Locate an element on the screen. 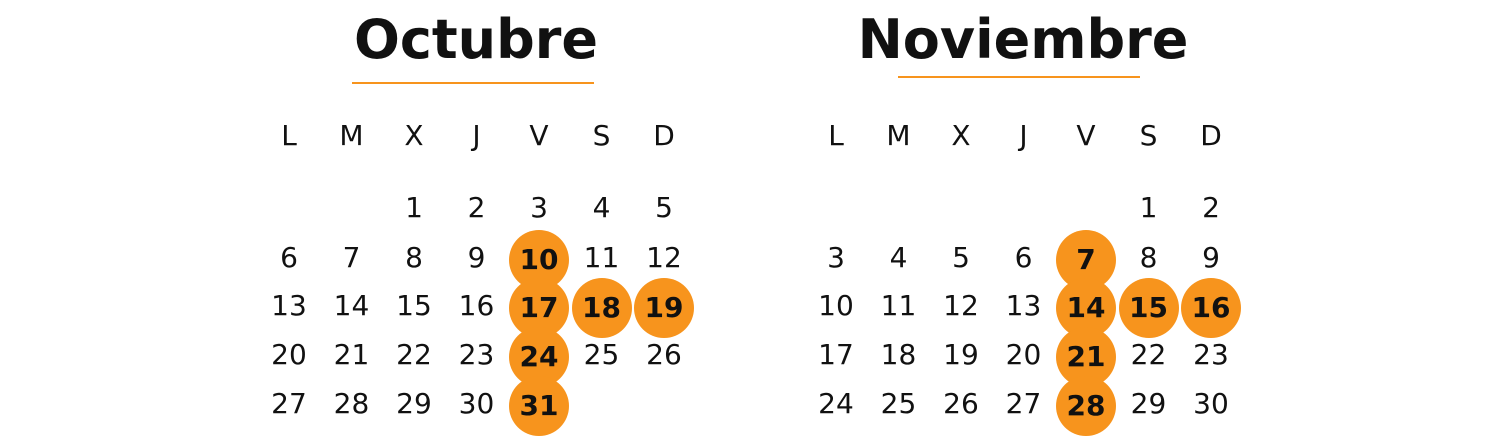 The height and width of the screenshot is (436, 1500). day-highlighted: 18 is located at coordinates (601, 307).